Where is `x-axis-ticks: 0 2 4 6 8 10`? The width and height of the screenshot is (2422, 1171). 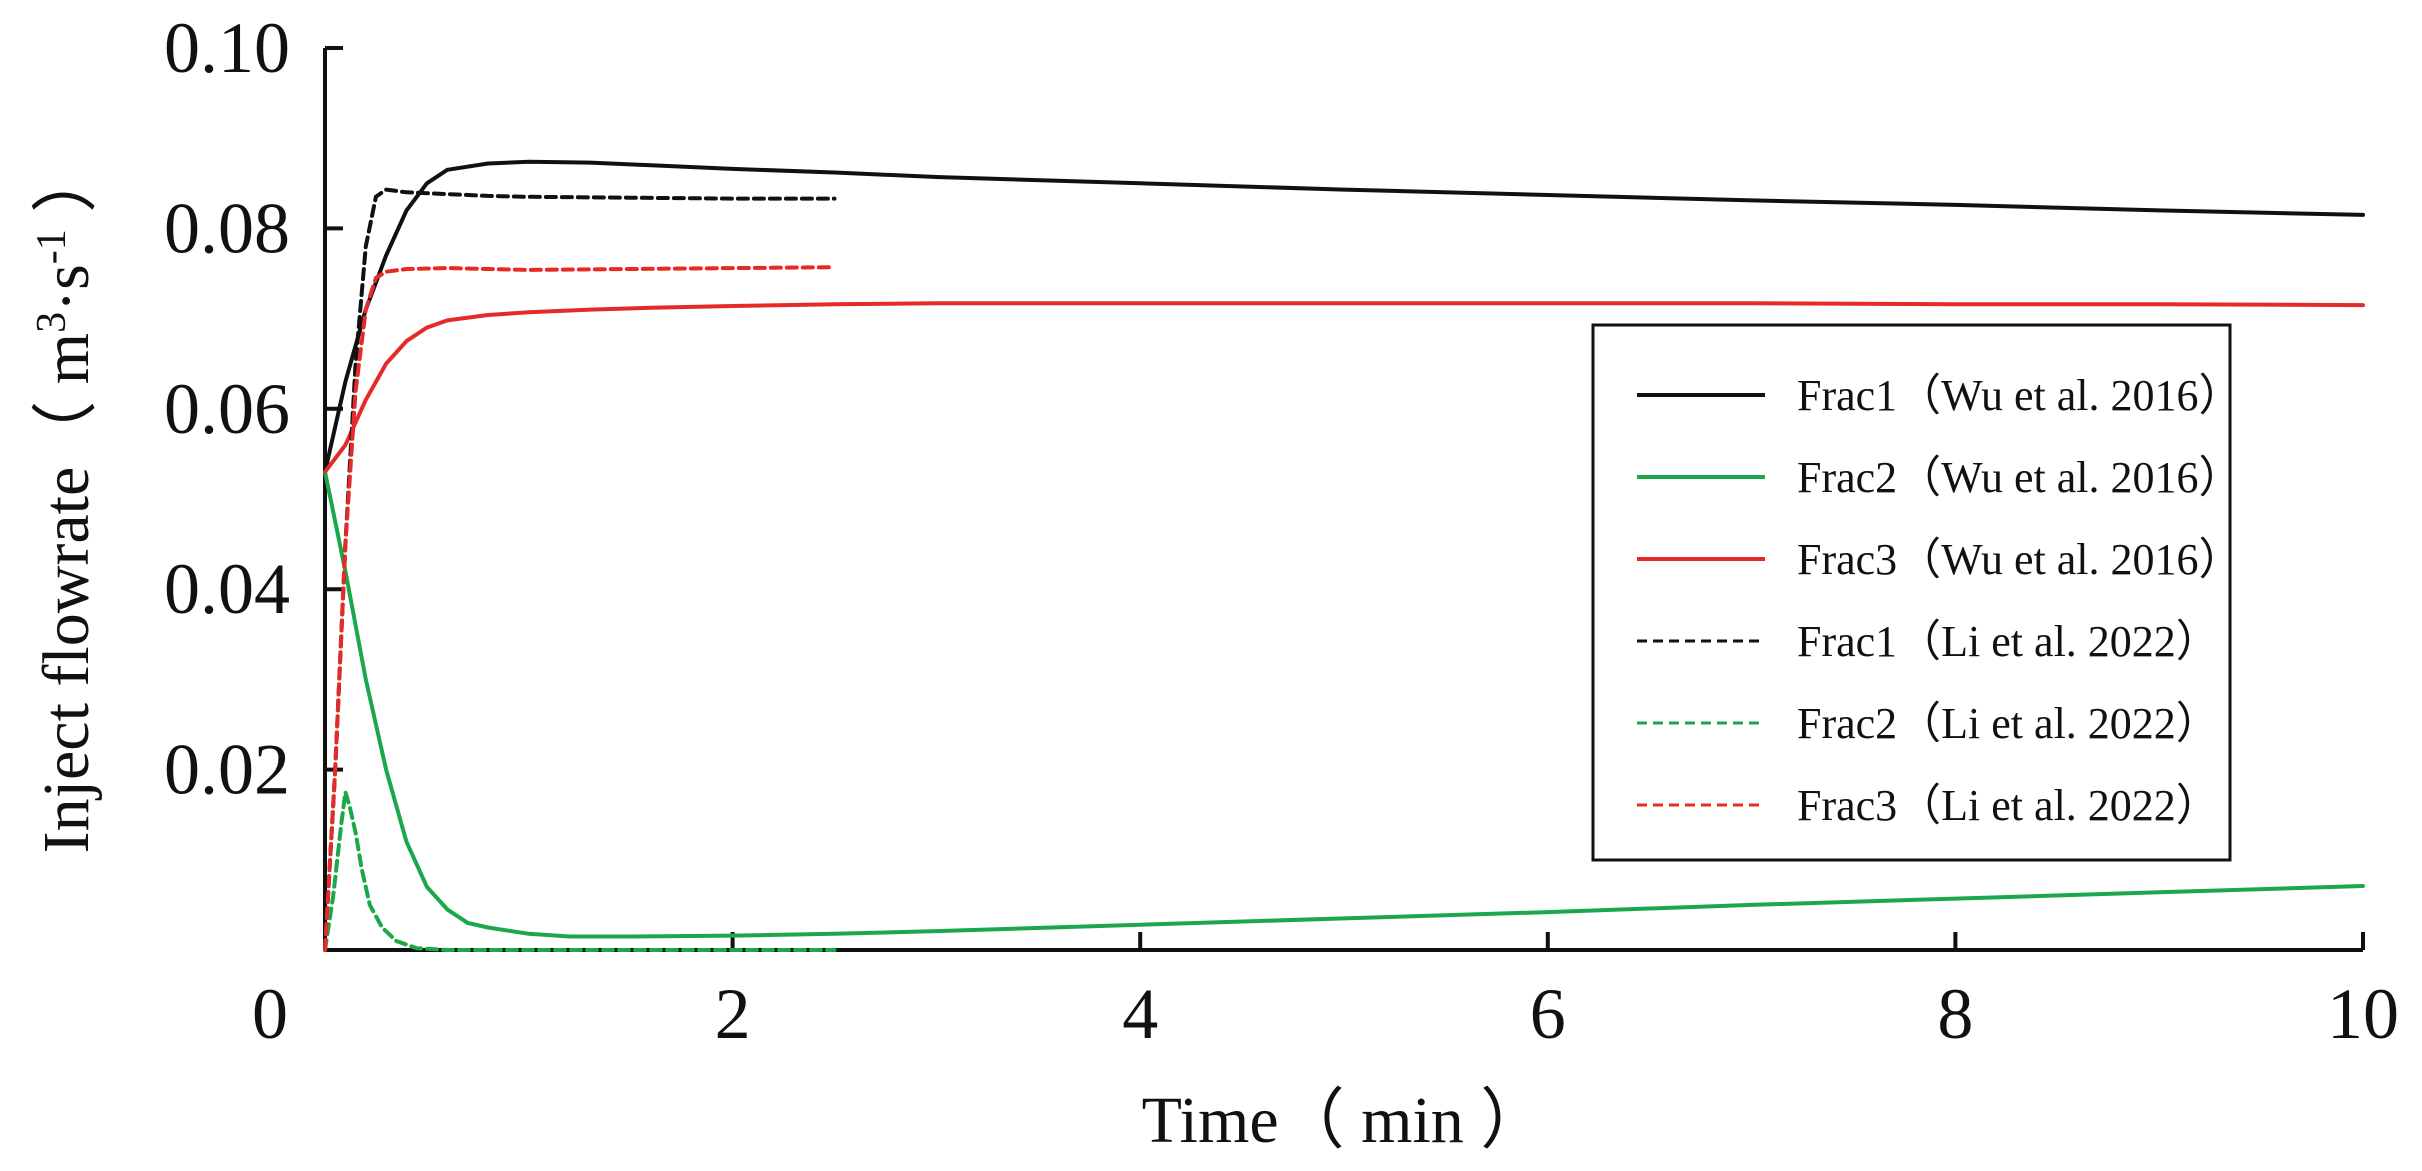
x-axis-ticks: 0 2 4 6 8 10 is located at coordinates (1325, 993).